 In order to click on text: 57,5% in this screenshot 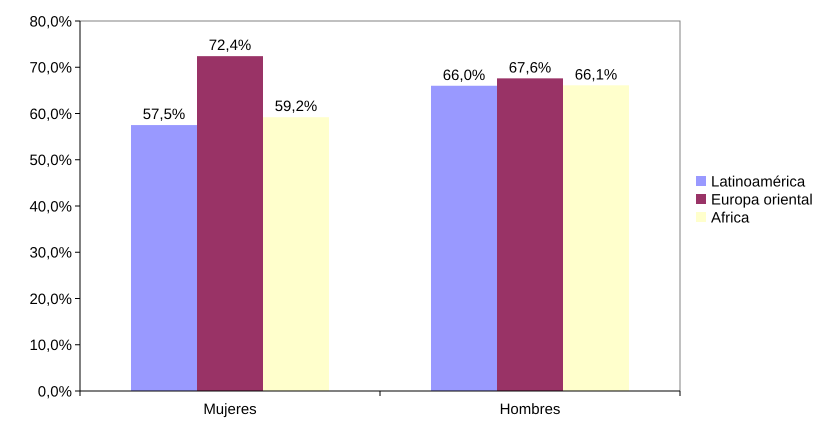, I will do `click(164, 115)`.